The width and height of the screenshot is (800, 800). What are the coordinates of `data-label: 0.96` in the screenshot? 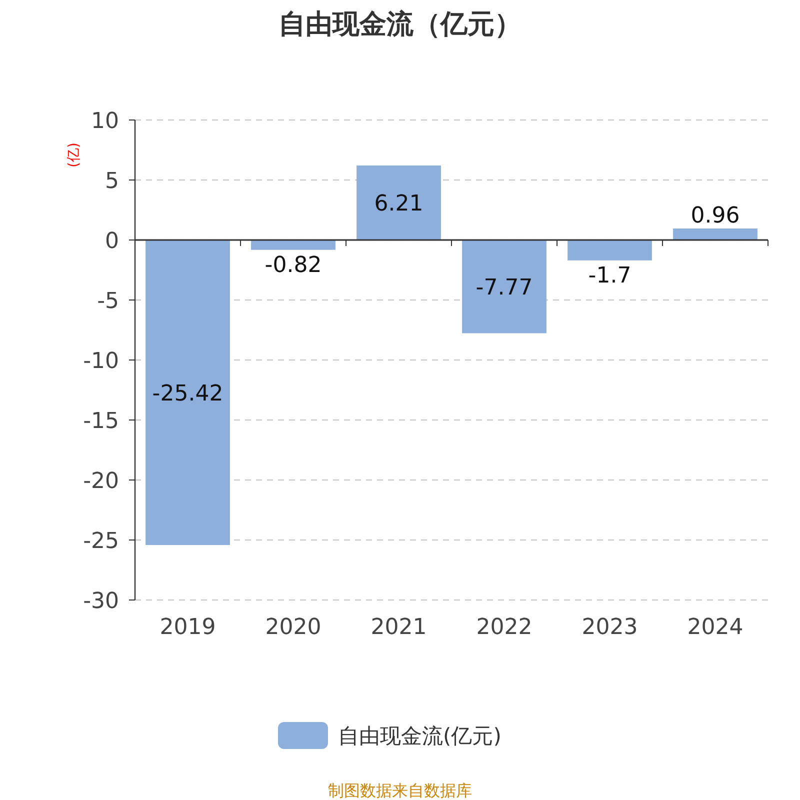 It's located at (715, 215).